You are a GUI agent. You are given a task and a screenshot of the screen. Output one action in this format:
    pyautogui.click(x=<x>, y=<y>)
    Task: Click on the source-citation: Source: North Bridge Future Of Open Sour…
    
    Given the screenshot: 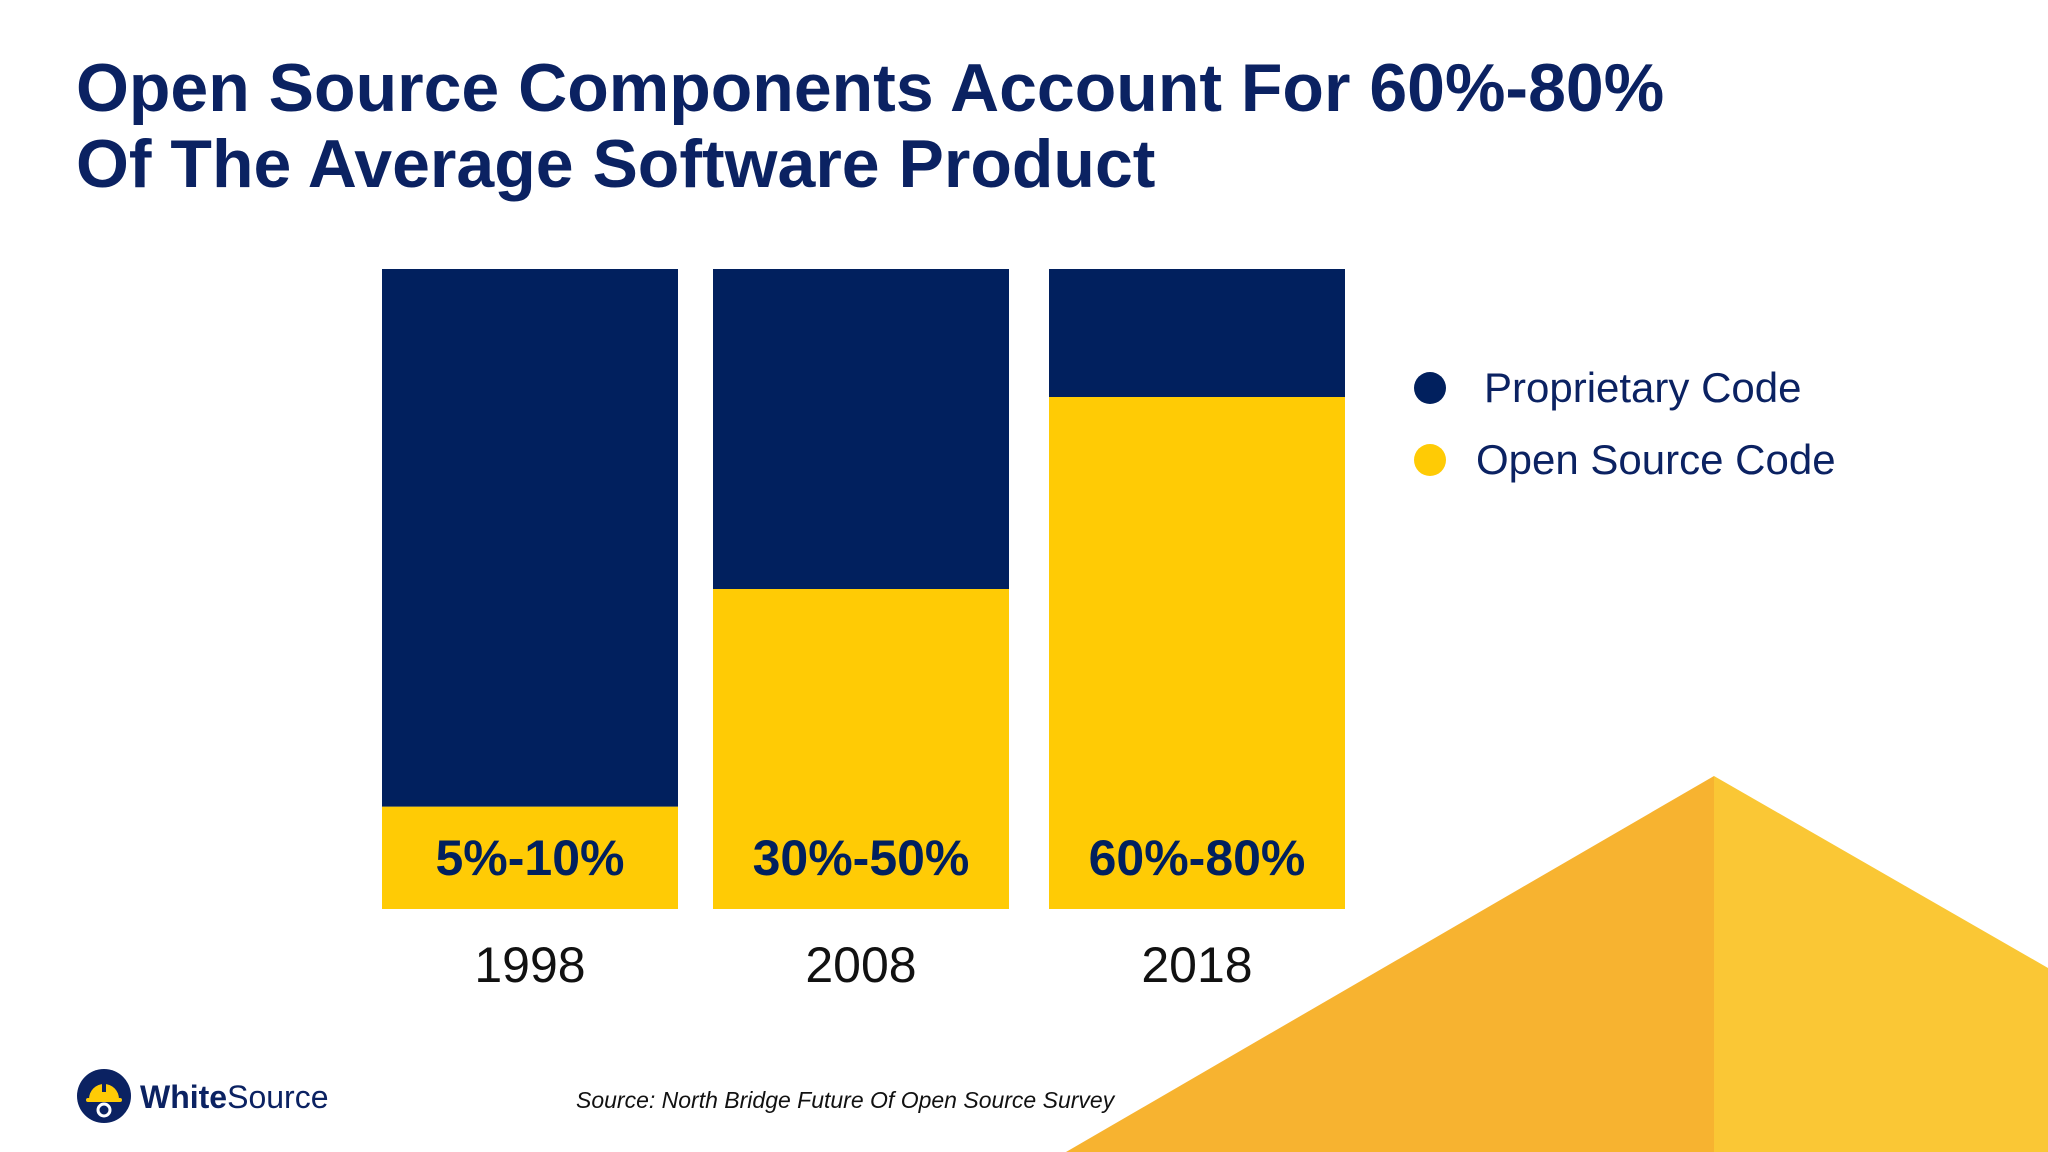 What is the action you would take?
    pyautogui.click(x=845, y=1100)
    